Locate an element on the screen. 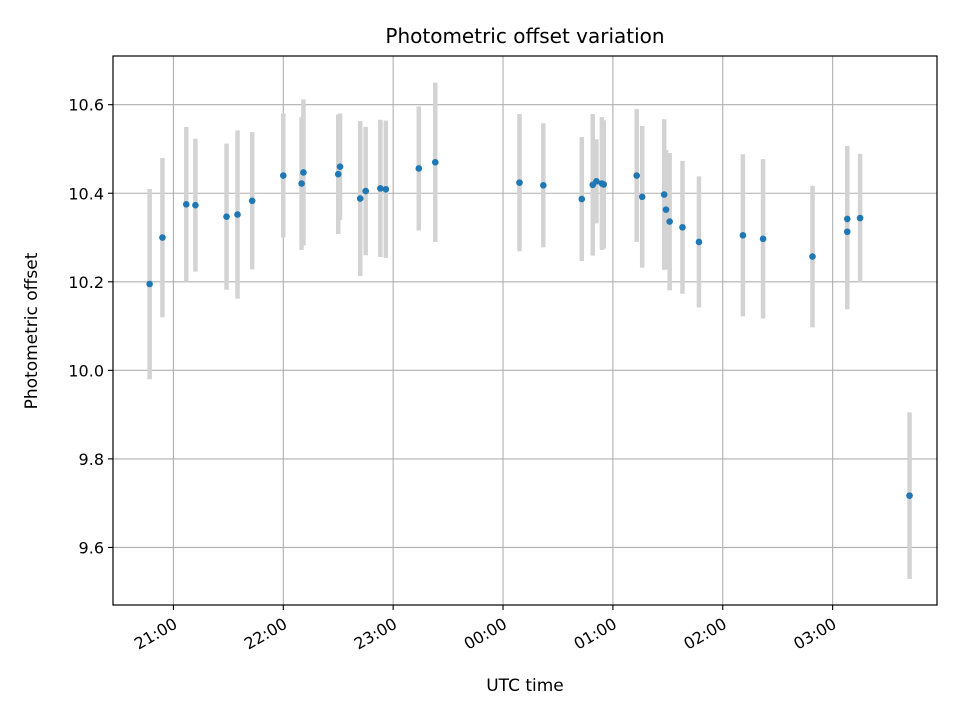 Image resolution: width=960 pixels, height=720 pixels. y-tick-label: 9.8 is located at coordinates (91, 459).